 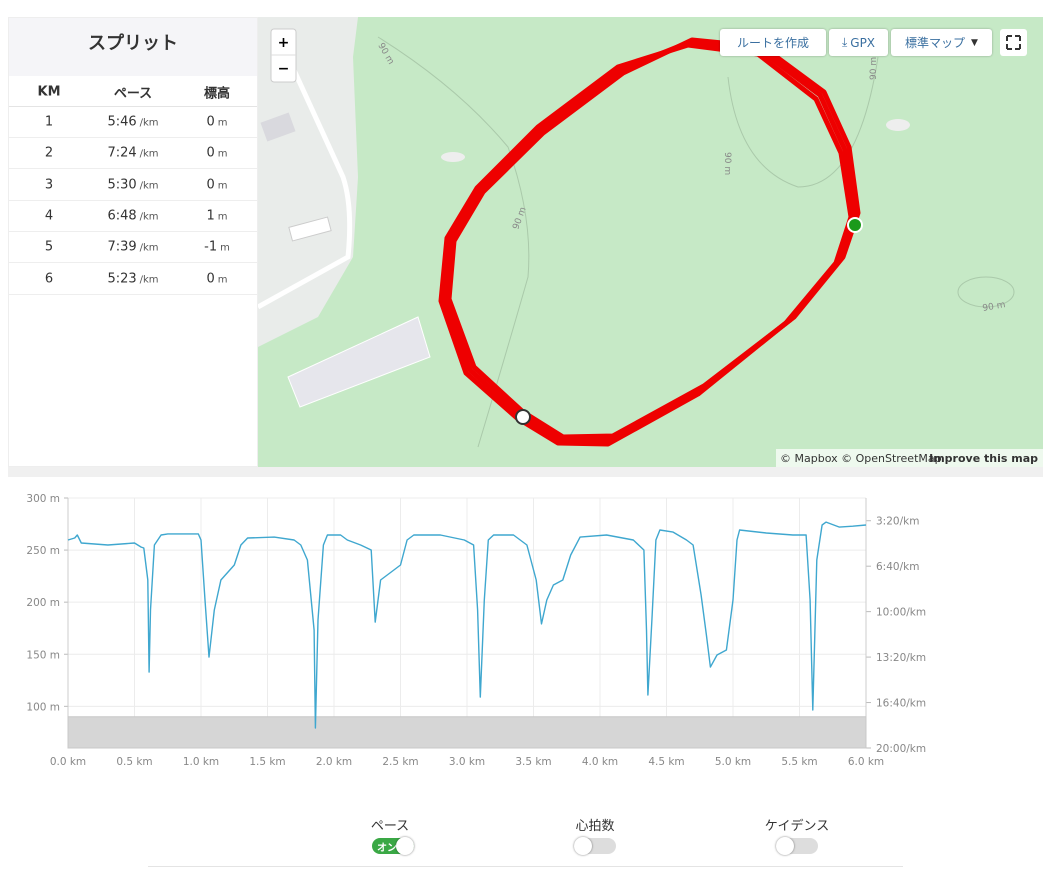 What do you see at coordinates (201, 762) in the screenshot?
I see `x-tick-label: 1.0 km` at bounding box center [201, 762].